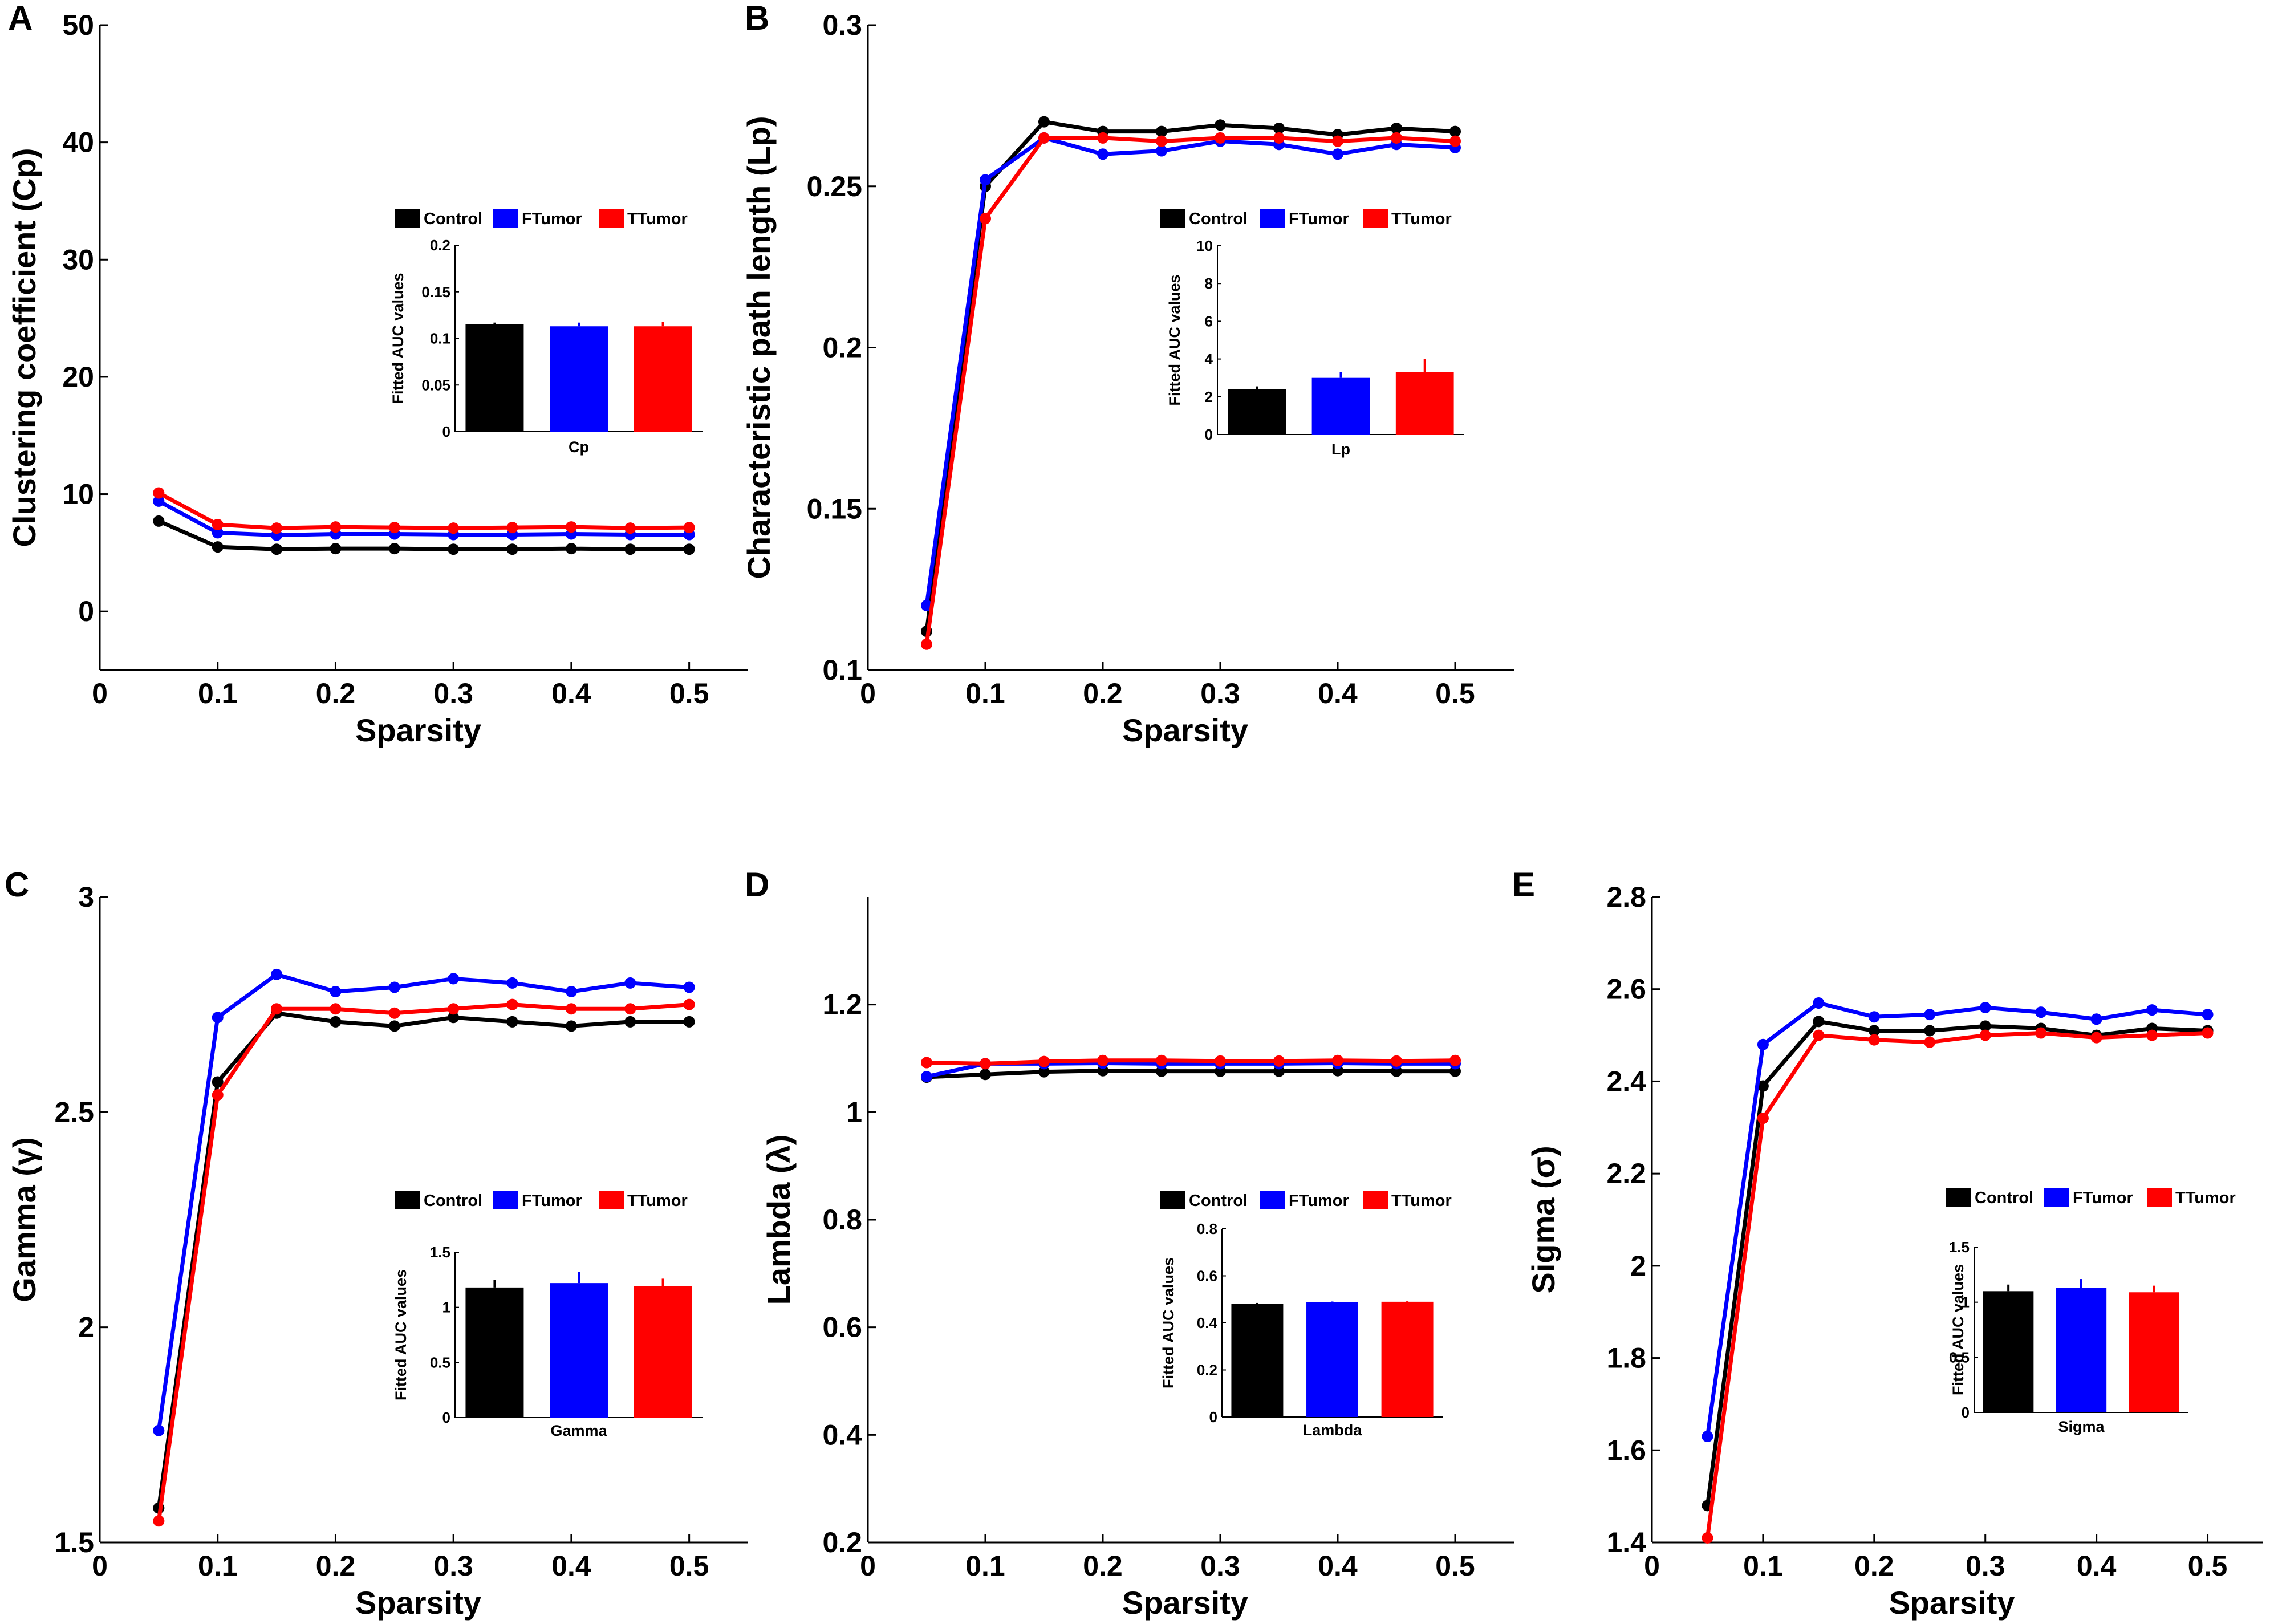 This screenshot has width=2278, height=1624. I want to click on y-axis-title: Gamma (γ), so click(24, 1219).